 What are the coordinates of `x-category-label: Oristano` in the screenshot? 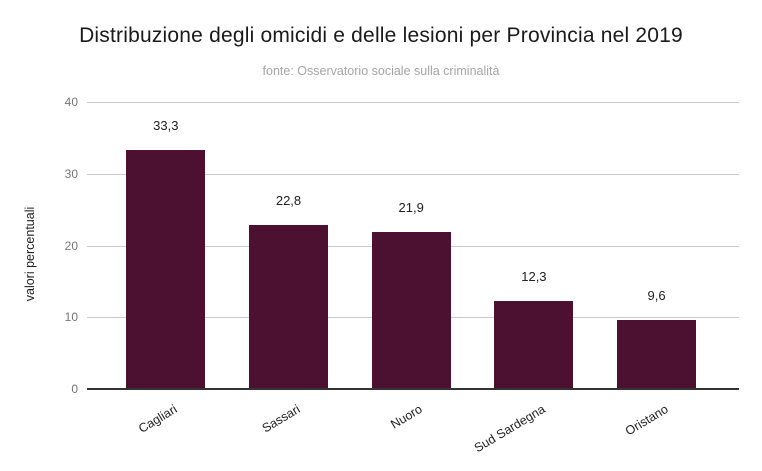 It's located at (646, 420).